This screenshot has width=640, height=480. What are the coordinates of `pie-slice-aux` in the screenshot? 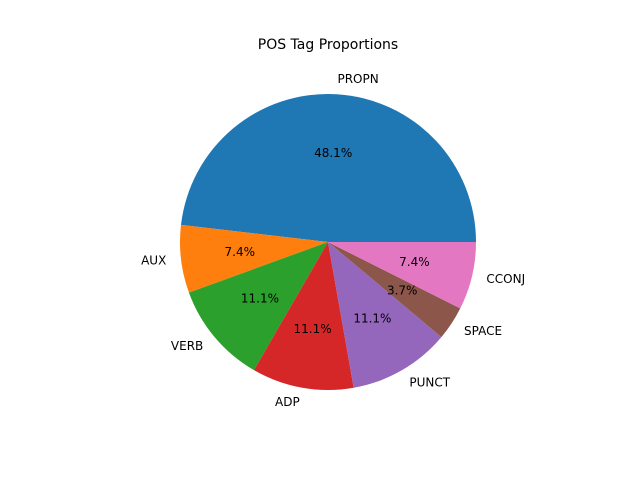 It's located at (254, 258).